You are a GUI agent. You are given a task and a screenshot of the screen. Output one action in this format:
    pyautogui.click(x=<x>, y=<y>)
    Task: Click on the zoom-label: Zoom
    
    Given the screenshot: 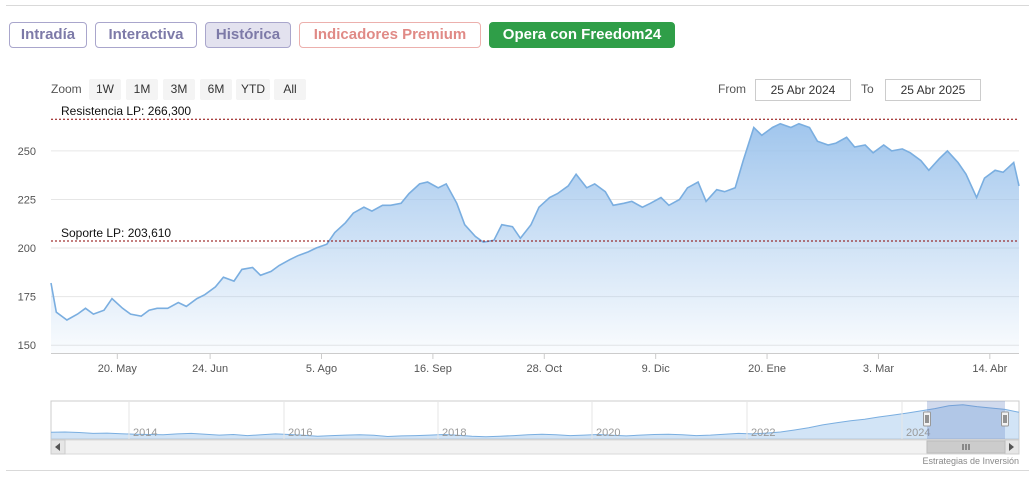 What is the action you would take?
    pyautogui.click(x=66, y=89)
    